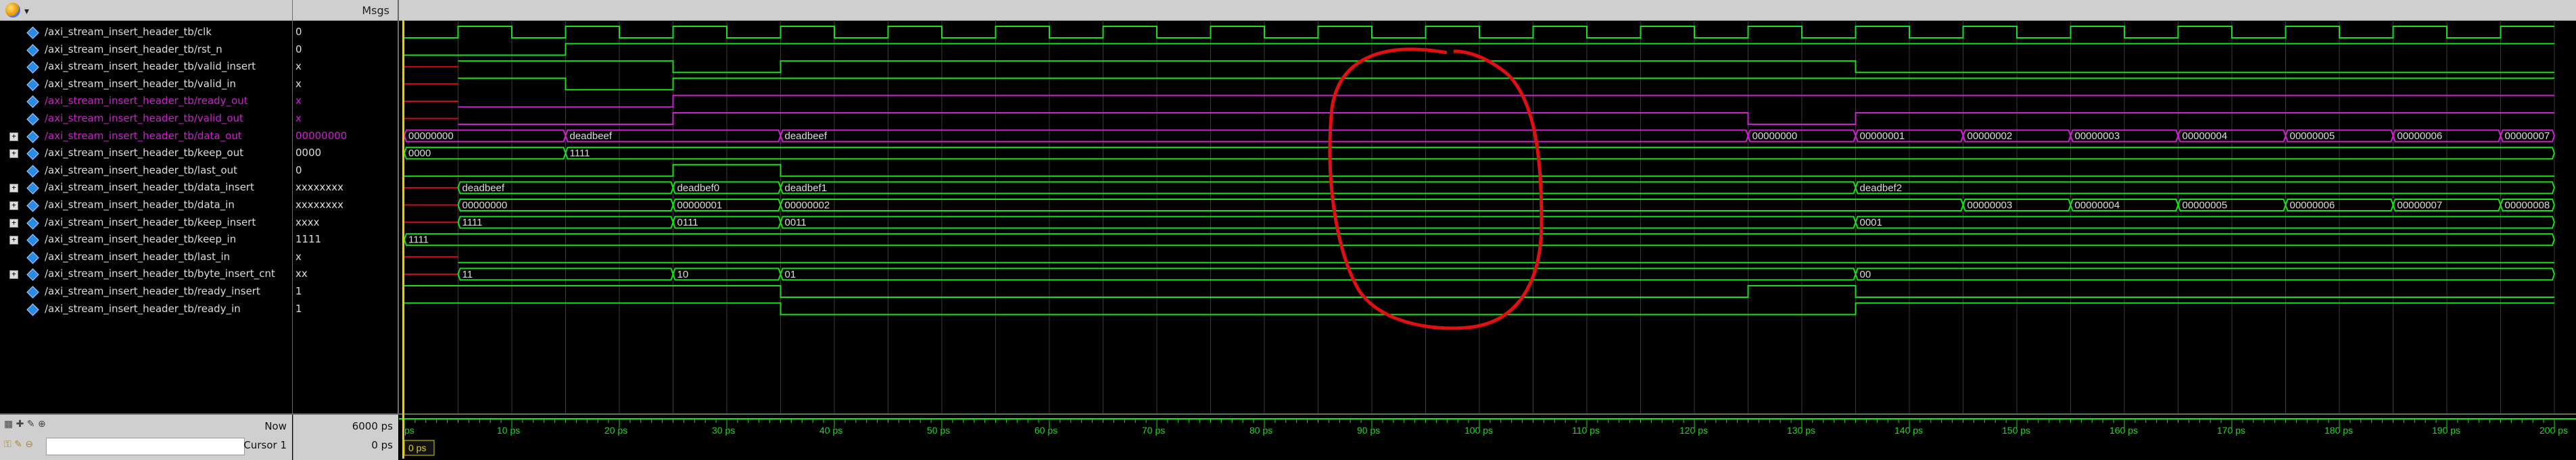 This screenshot has width=2576, height=460. I want to click on signal-row: + /axi_stream_insert_header_tb/data_in, so click(146, 205).